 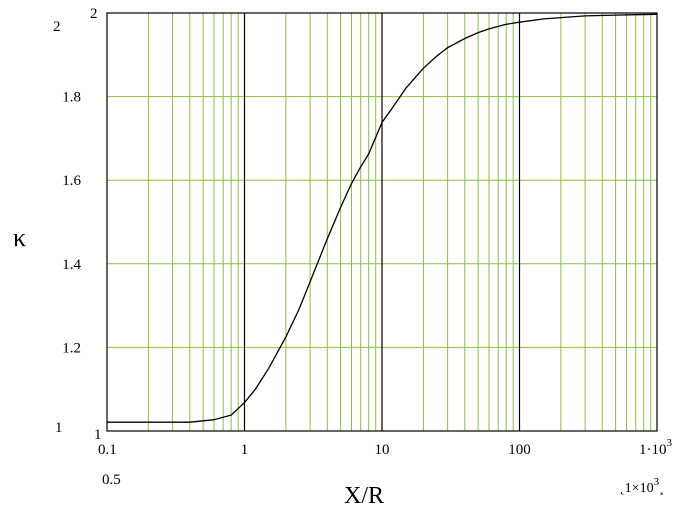 What do you see at coordinates (57, 27) in the screenshot?
I see `y-axis-max-outer-label: 2` at bounding box center [57, 27].